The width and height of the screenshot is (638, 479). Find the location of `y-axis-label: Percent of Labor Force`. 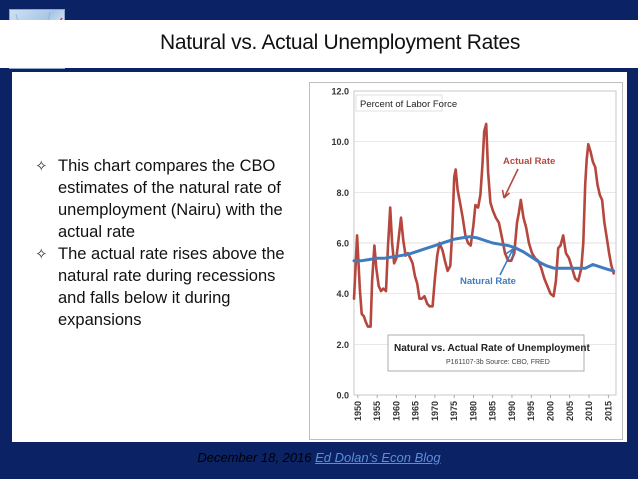

y-axis-label: Percent of Labor Force is located at coordinates (408, 104).